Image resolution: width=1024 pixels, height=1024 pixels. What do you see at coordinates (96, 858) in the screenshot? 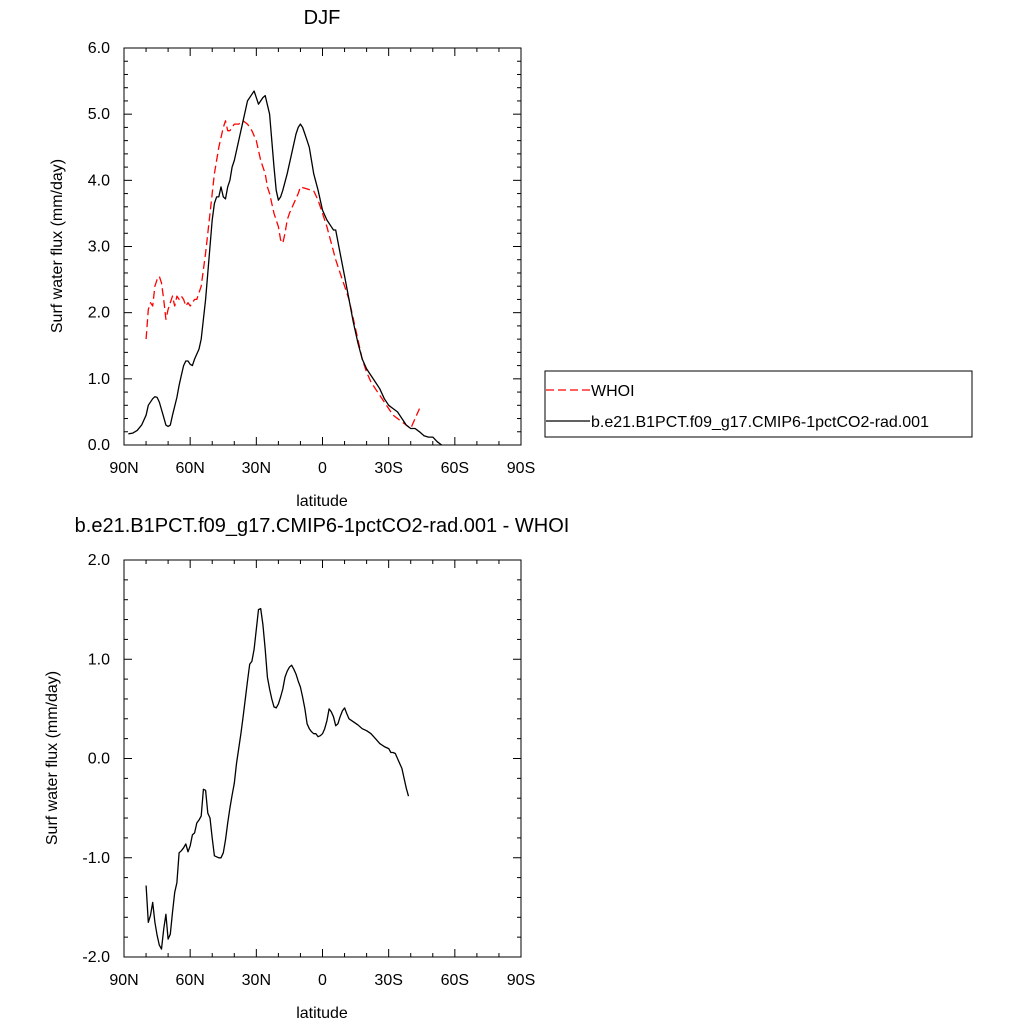
I see `y-tick-label: -1.0` at bounding box center [96, 858].